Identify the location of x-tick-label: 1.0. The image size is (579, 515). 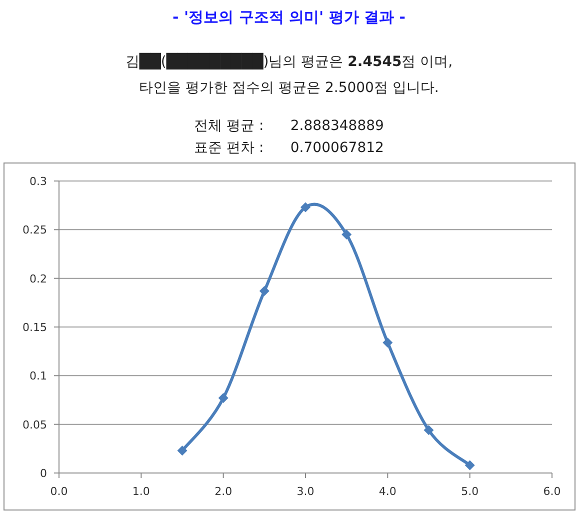
(141, 491).